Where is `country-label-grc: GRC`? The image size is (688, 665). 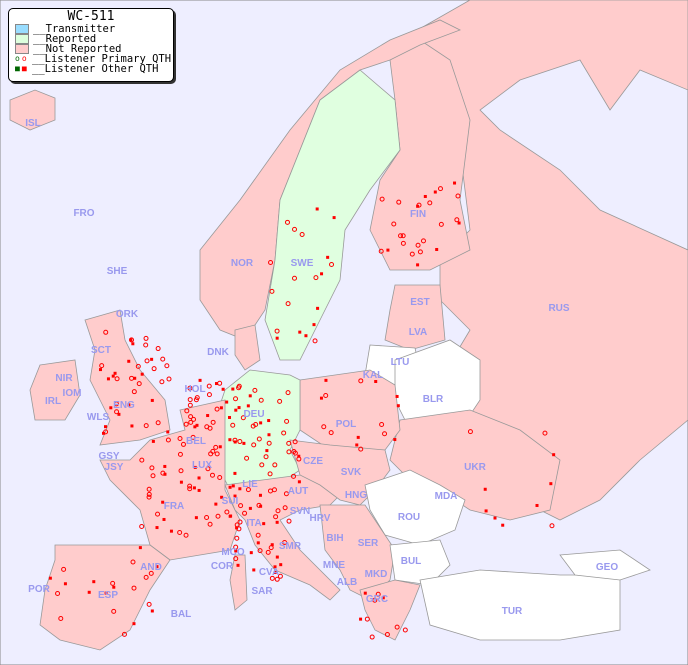 country-label-grc: GRC is located at coordinates (377, 599).